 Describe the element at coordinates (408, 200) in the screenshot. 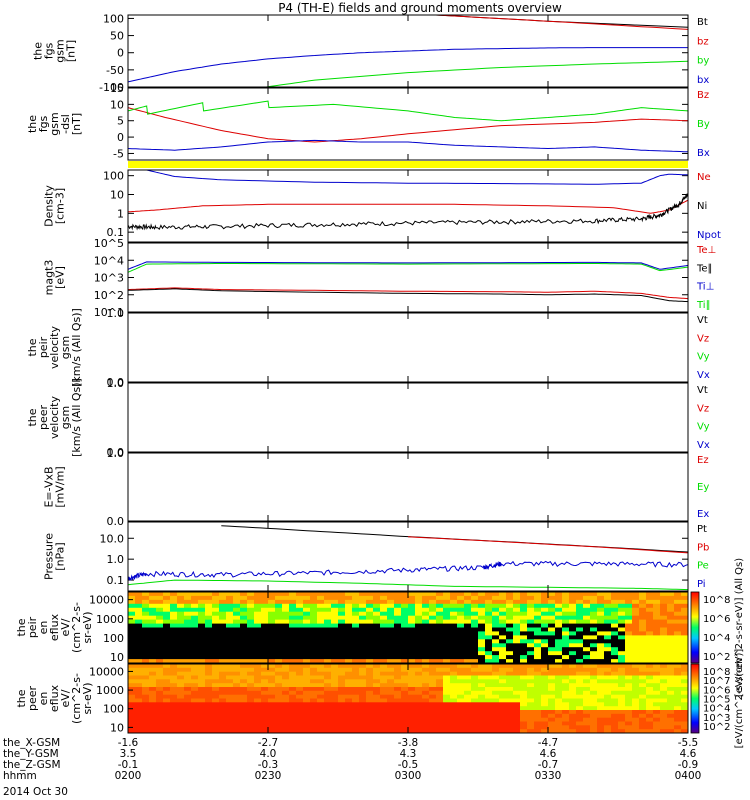

I see `series-group` at that location.